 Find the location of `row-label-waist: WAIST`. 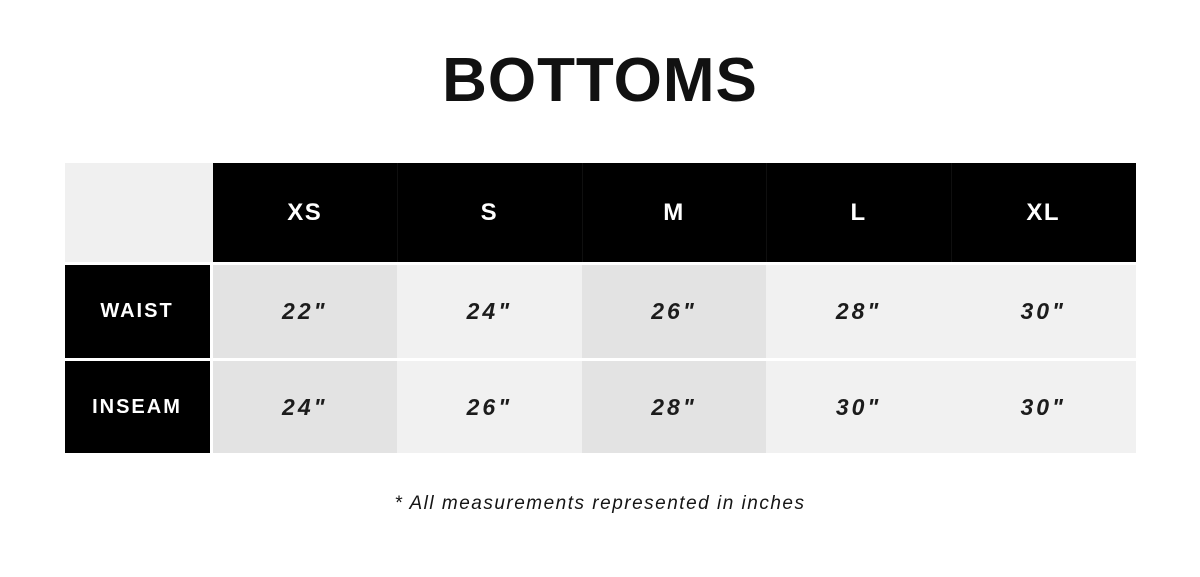

row-label-waist: WAIST is located at coordinates (138, 310).